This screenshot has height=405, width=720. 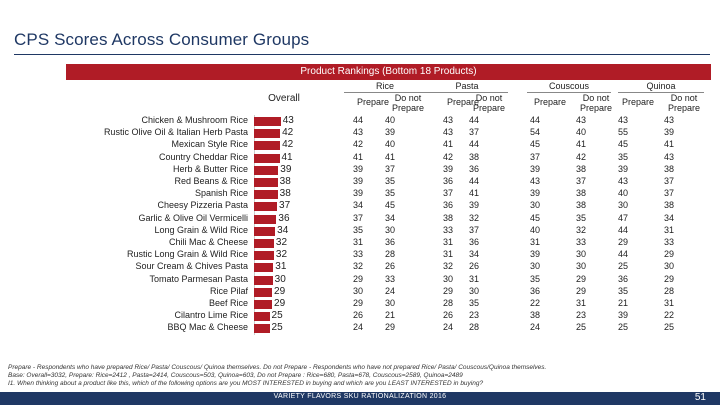 I want to click on table-cell: 55, so click(x=622, y=132).